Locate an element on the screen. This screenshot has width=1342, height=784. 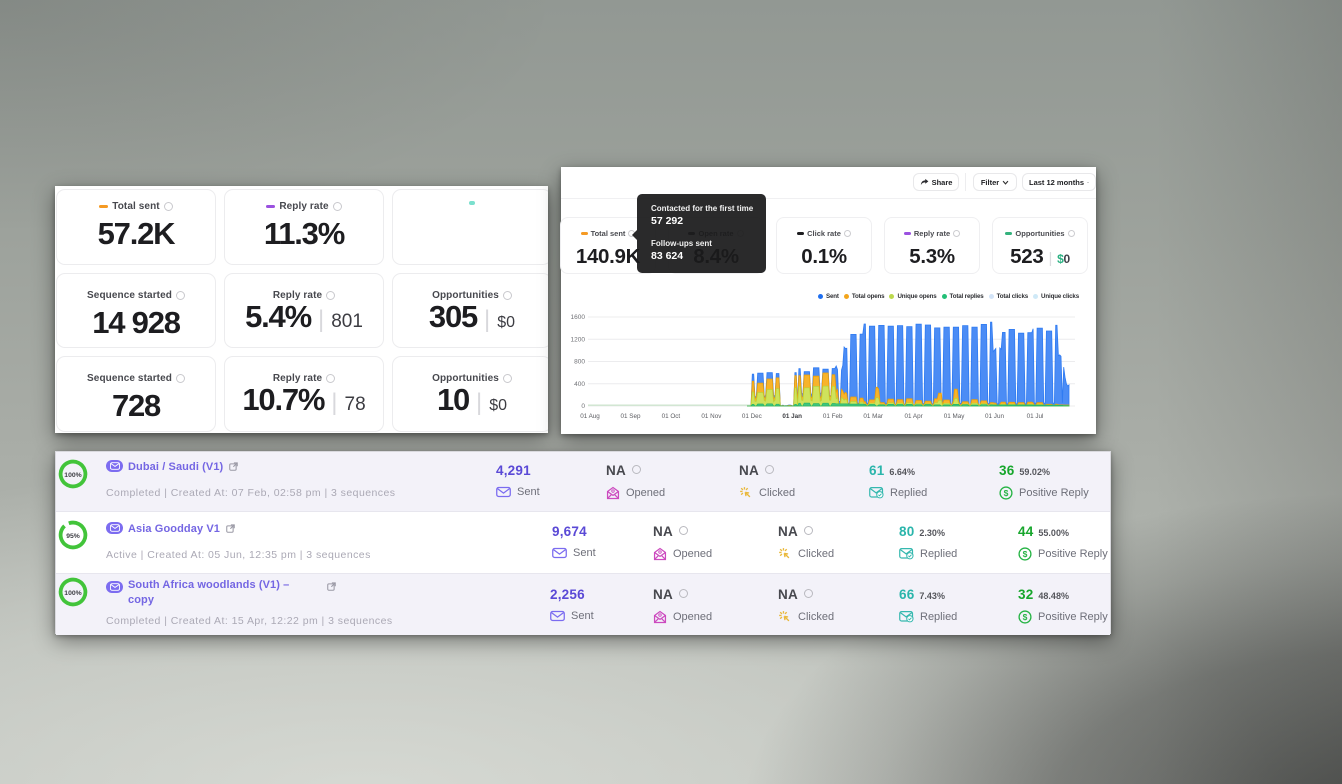
svg-text: 01 Jan is located at coordinates (792, 416).